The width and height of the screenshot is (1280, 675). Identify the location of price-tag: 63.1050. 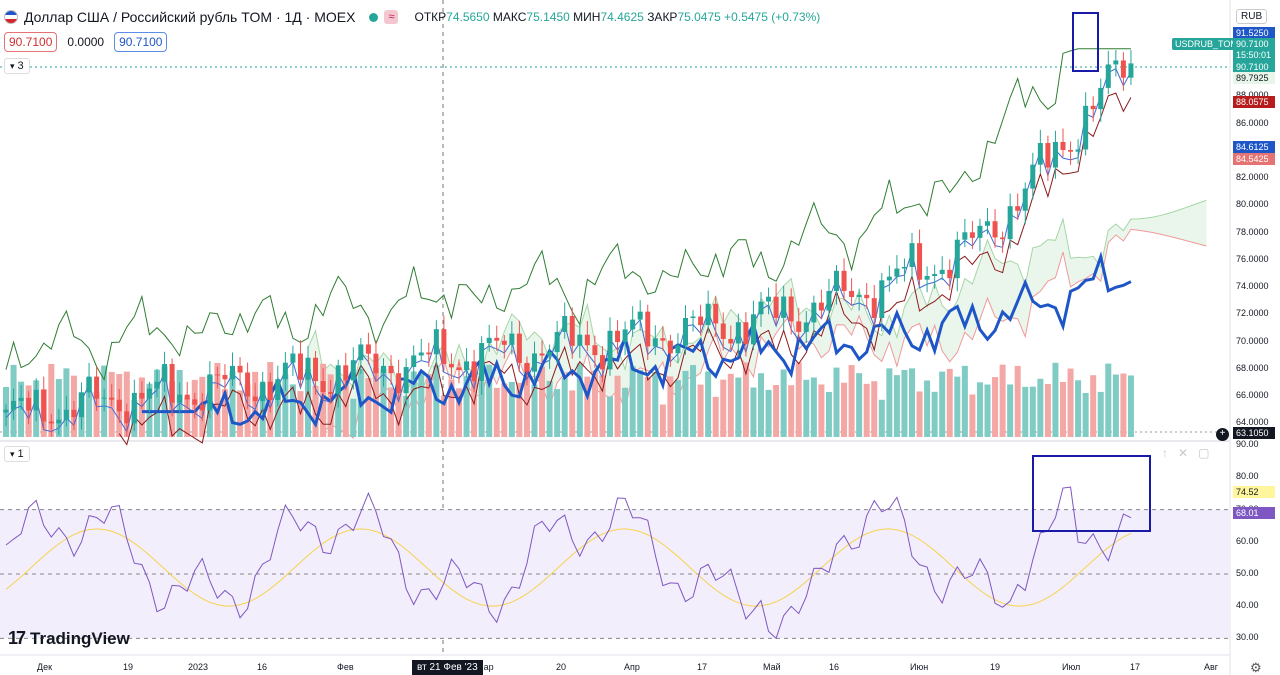
(1254, 433).